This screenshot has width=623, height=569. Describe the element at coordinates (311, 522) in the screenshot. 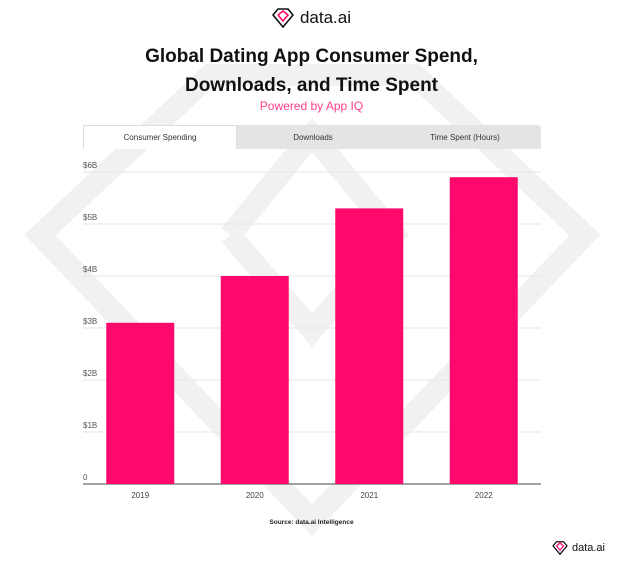

I see `source-note: Source: data.ai Intelligence` at that location.